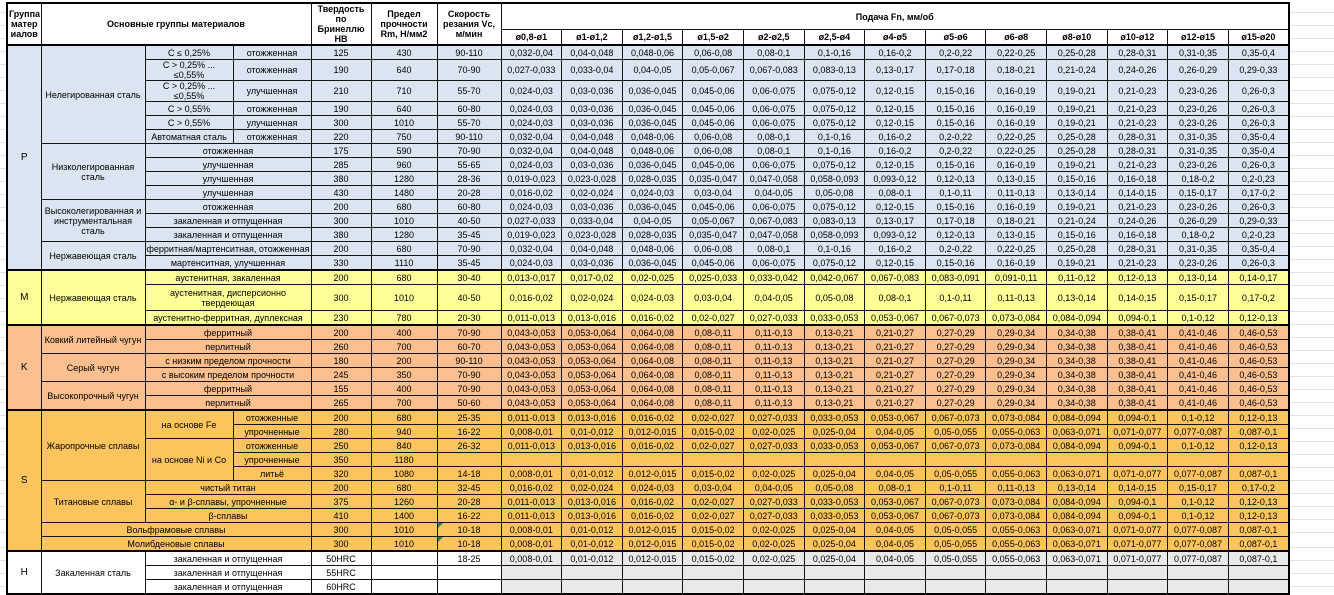 The width and height of the screenshot is (1334, 595). I want to click on hb-cell: 200, so click(341, 248).